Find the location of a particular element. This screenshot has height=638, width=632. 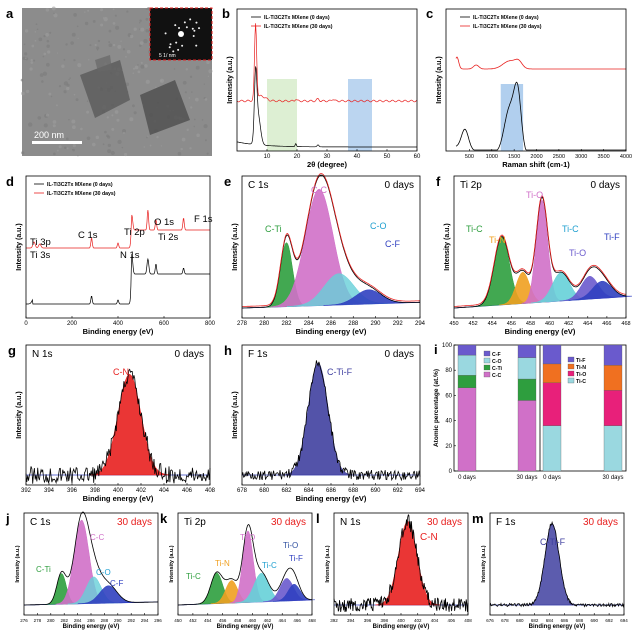

raman-axes is located at coordinates (536, 80).